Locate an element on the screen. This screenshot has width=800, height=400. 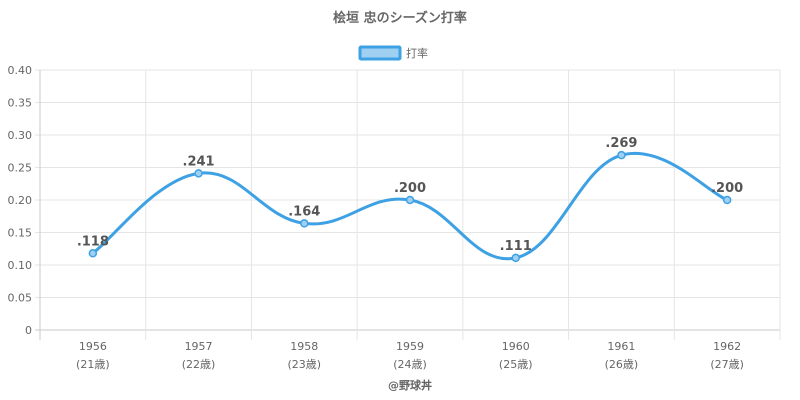
x-tick-sublabel: (25歳) is located at coordinates (516, 364).